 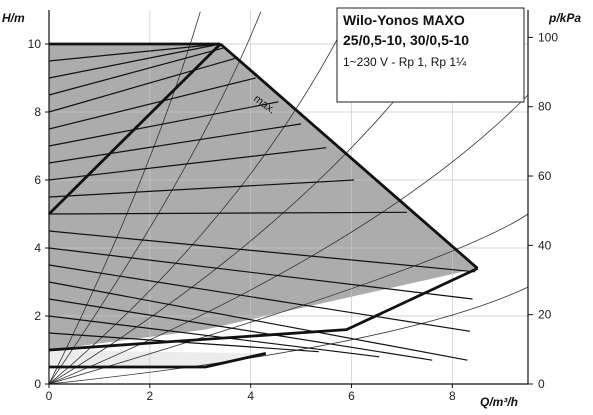 I want to click on y-tick-label-0: 0, so click(x=37, y=384).